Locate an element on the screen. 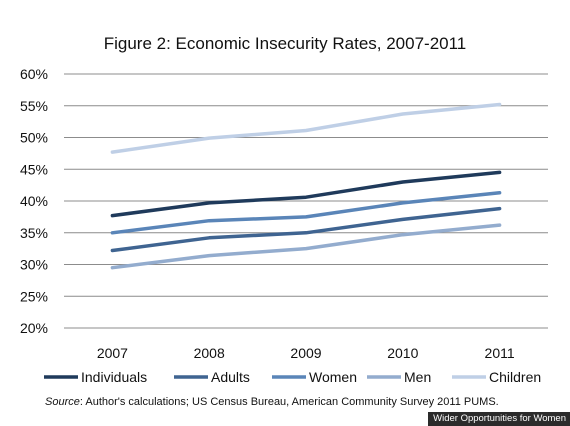 Image resolution: width=570 pixels, height=426 pixels. y-tick-label: 20% is located at coordinates (34, 328).